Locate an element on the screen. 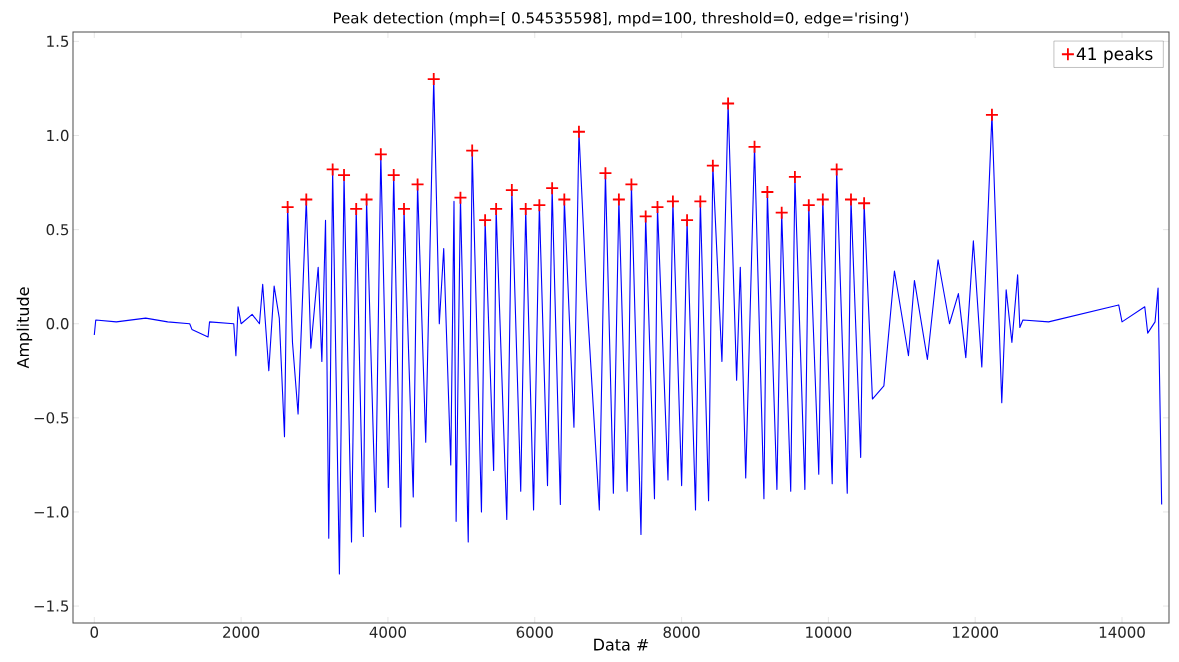  y-tick-label: −0.5 is located at coordinates (51, 418).